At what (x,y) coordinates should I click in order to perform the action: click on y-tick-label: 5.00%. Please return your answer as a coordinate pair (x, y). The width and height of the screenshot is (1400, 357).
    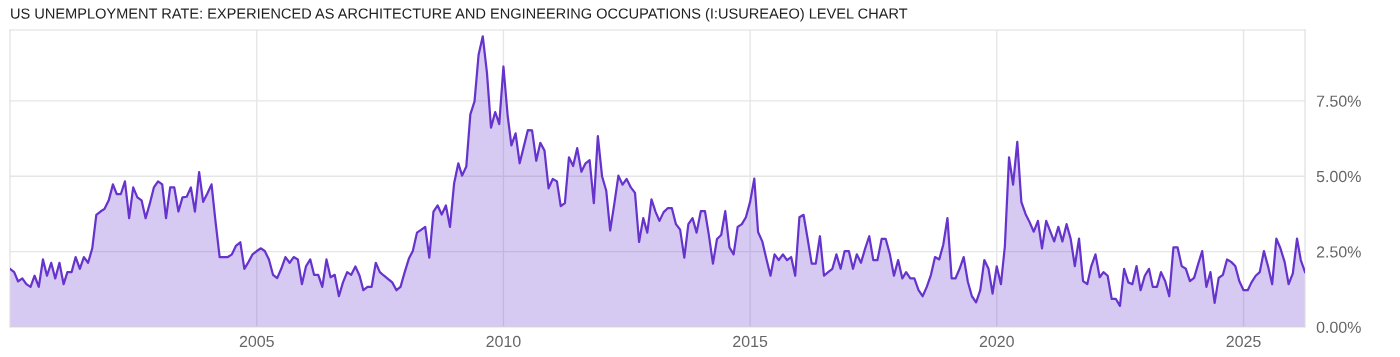
    Looking at the image, I should click on (1338, 176).